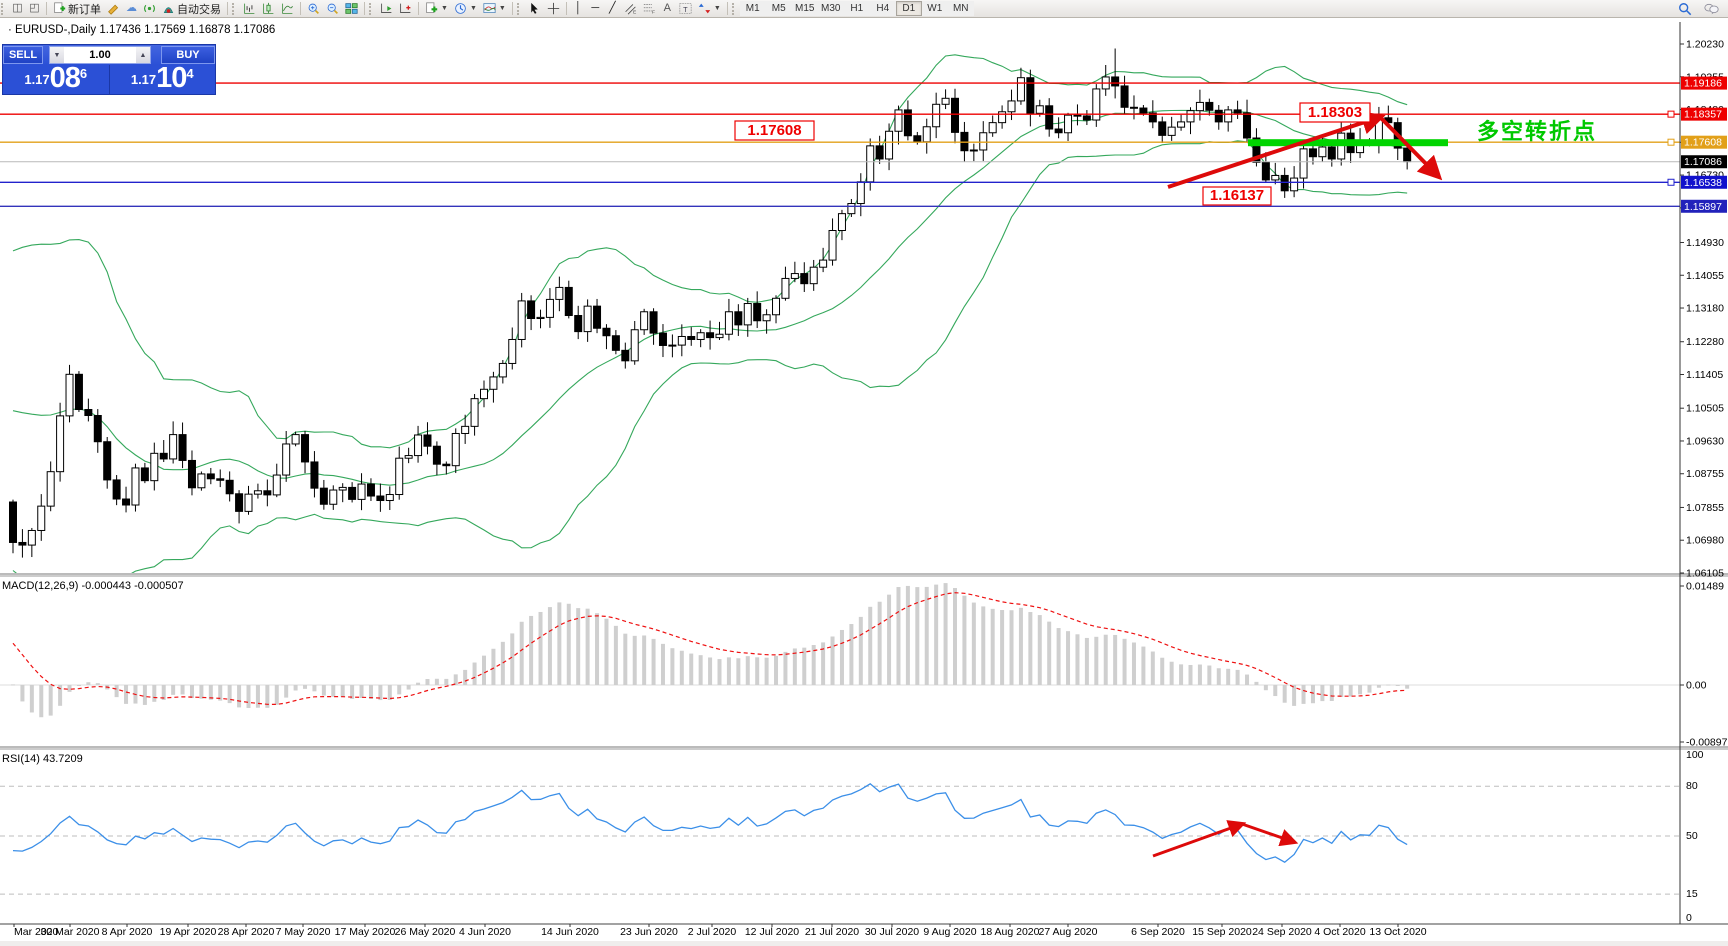 Image resolution: width=1728 pixels, height=946 pixels. What do you see at coordinates (1711, 8) in the screenshot?
I see `chat-icon` at bounding box center [1711, 8].